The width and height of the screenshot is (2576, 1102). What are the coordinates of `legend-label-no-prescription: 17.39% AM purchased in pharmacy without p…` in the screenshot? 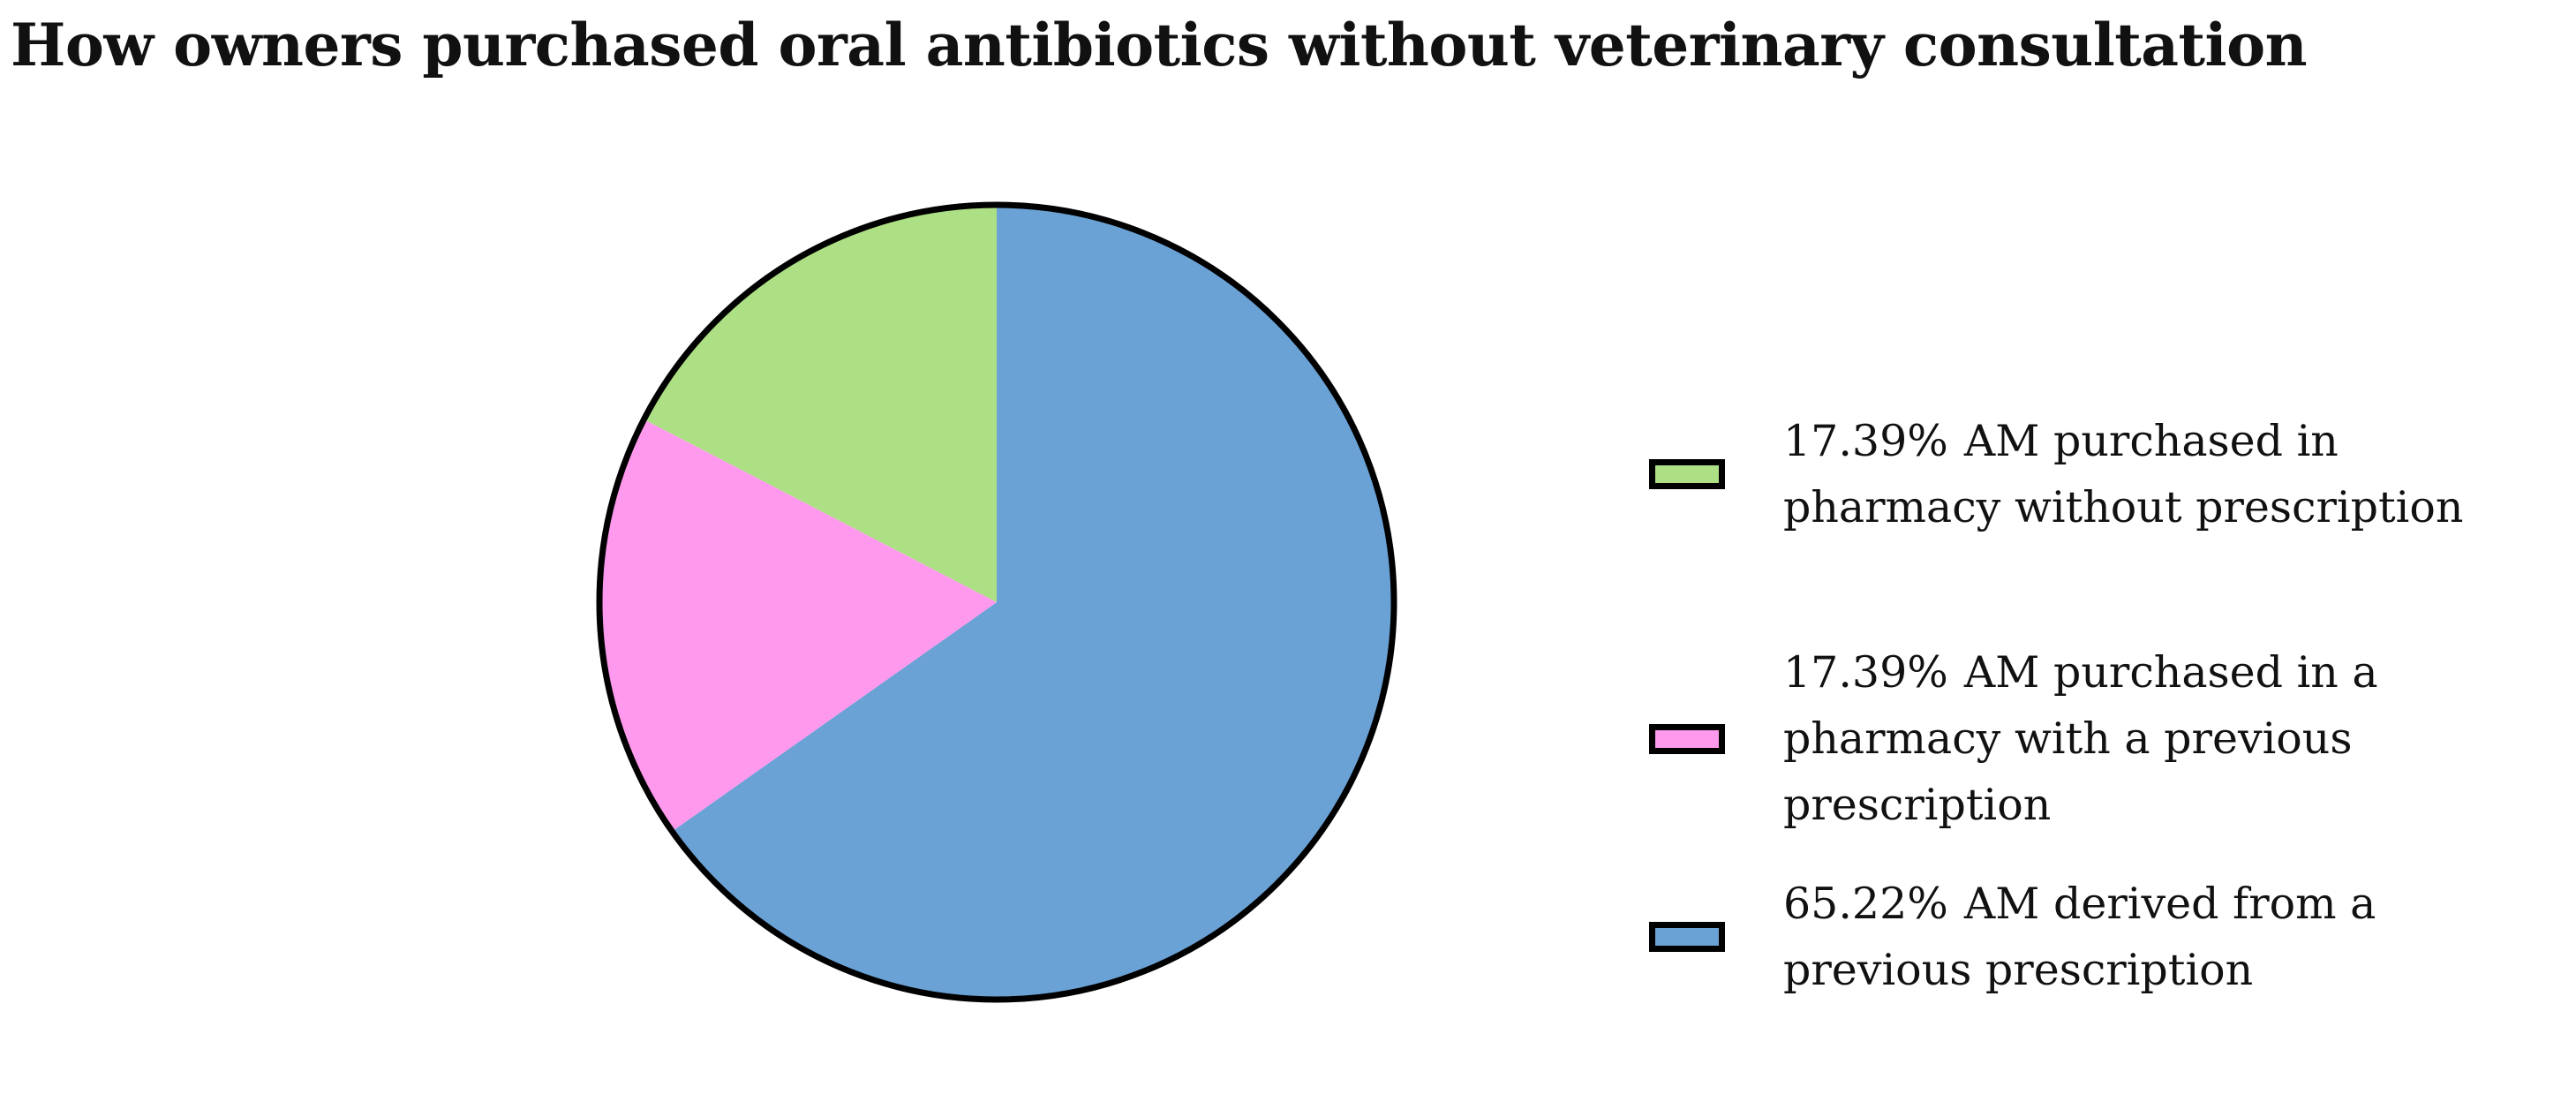 It's located at (2124, 474).